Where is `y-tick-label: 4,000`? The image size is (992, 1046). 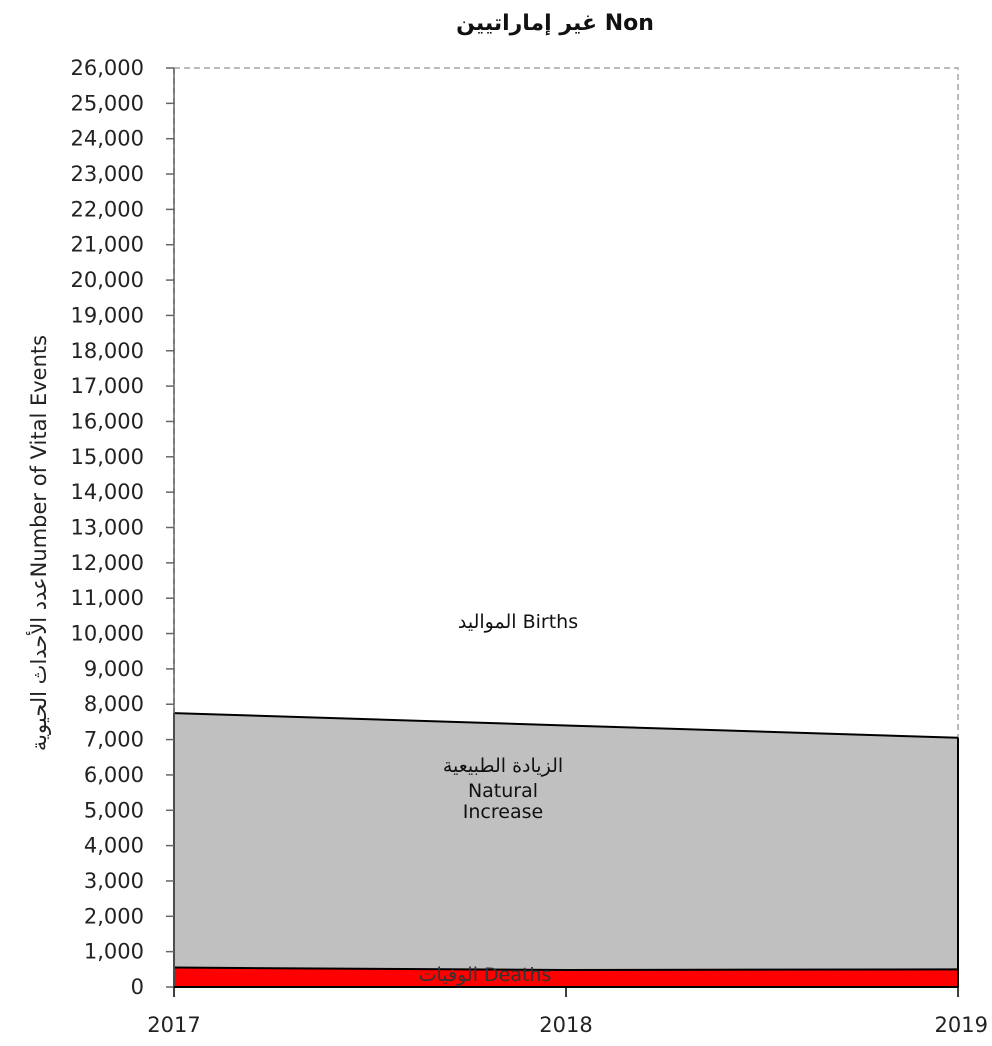
y-tick-label: 4,000 is located at coordinates (114, 846).